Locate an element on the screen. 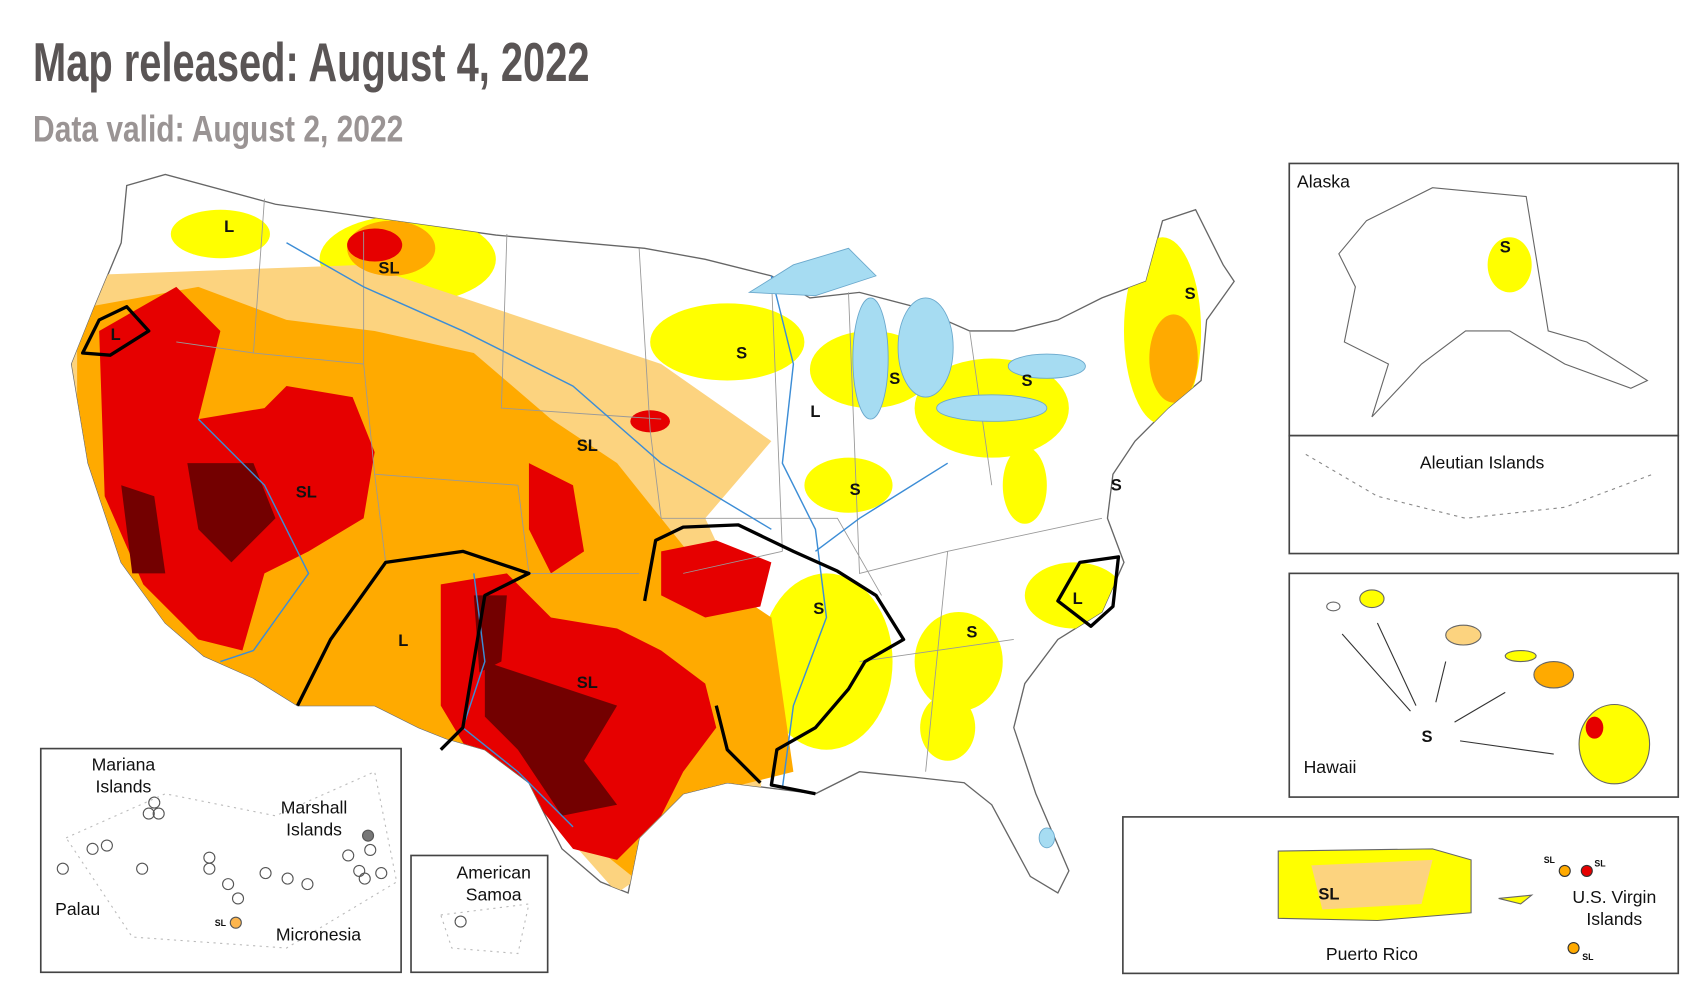 This screenshot has height=998, width=1708. puerto-rico-d1 is located at coordinates (1372, 884).